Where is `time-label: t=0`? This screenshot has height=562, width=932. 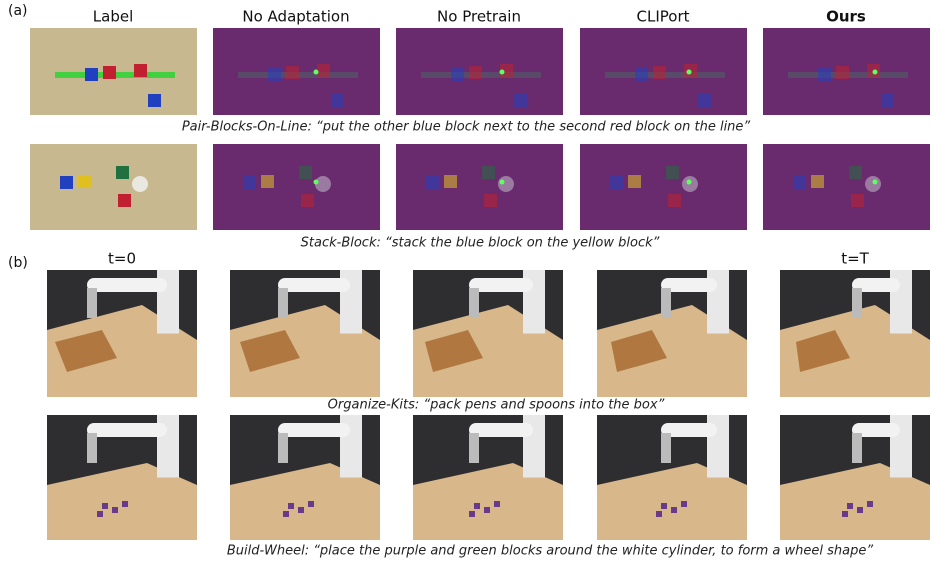 time-label: t=0 is located at coordinates (122, 259).